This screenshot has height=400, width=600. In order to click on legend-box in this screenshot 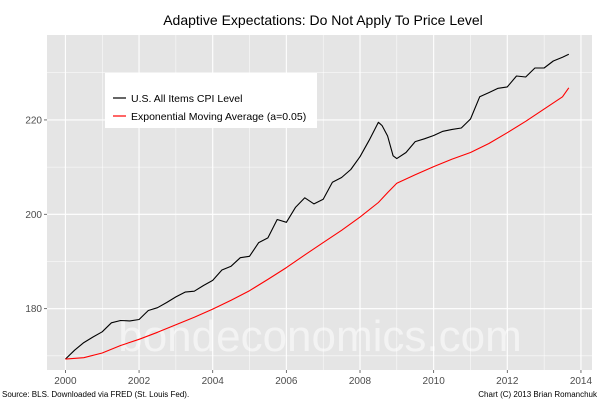, I will do `click(211, 100)`.